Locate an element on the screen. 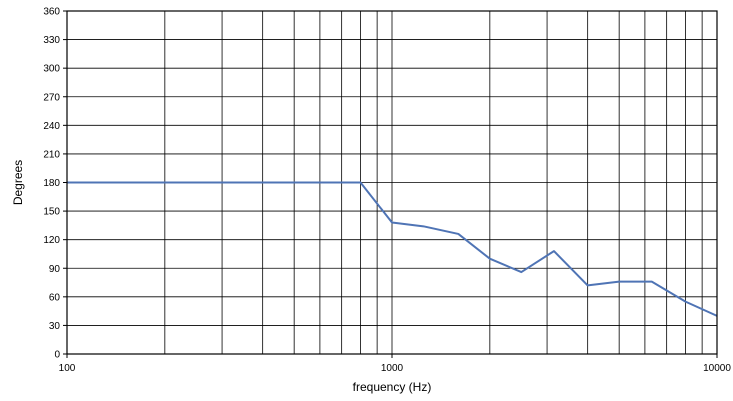 This screenshot has width=733, height=401. y-tick-label: 360 is located at coordinates (51, 12).